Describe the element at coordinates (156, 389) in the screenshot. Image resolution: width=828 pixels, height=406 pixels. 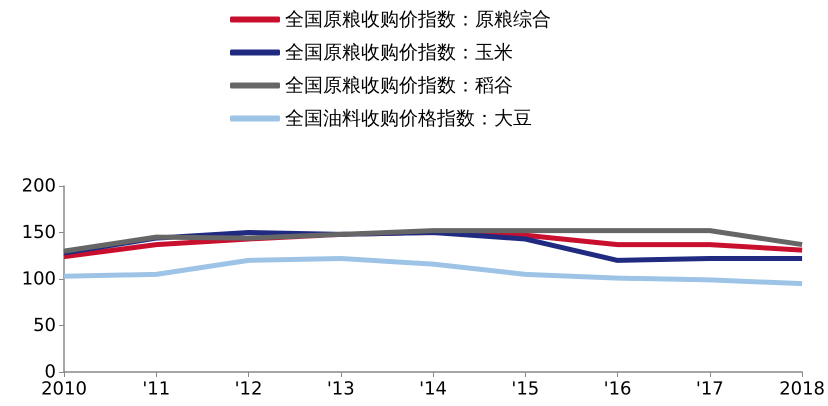
I see `x-tick-label: '11` at that location.